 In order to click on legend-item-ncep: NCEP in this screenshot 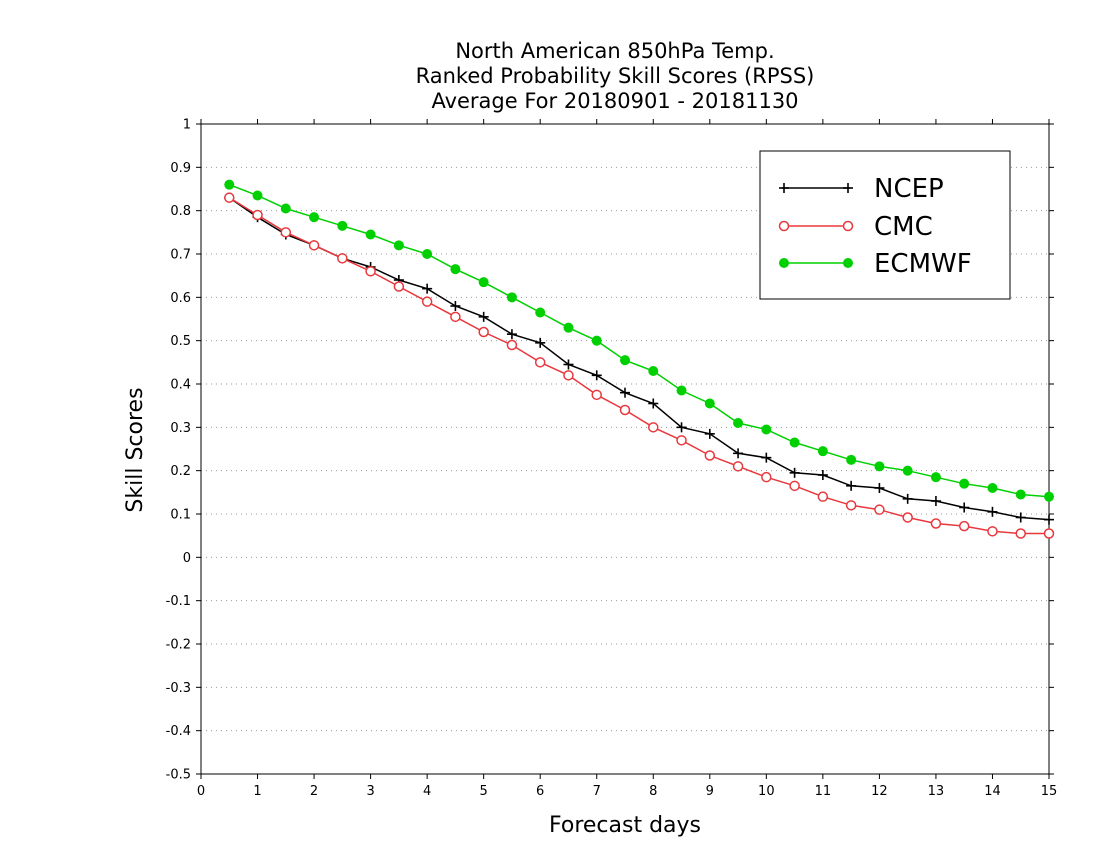, I will do `click(861, 189)`.